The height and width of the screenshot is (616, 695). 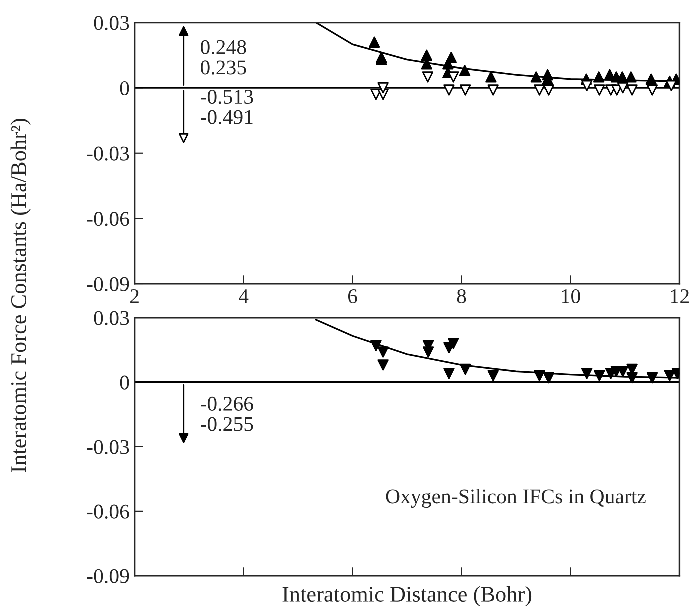 I want to click on annotation: Oxygen-Silicon IFCs in Quartz, so click(x=516, y=498).